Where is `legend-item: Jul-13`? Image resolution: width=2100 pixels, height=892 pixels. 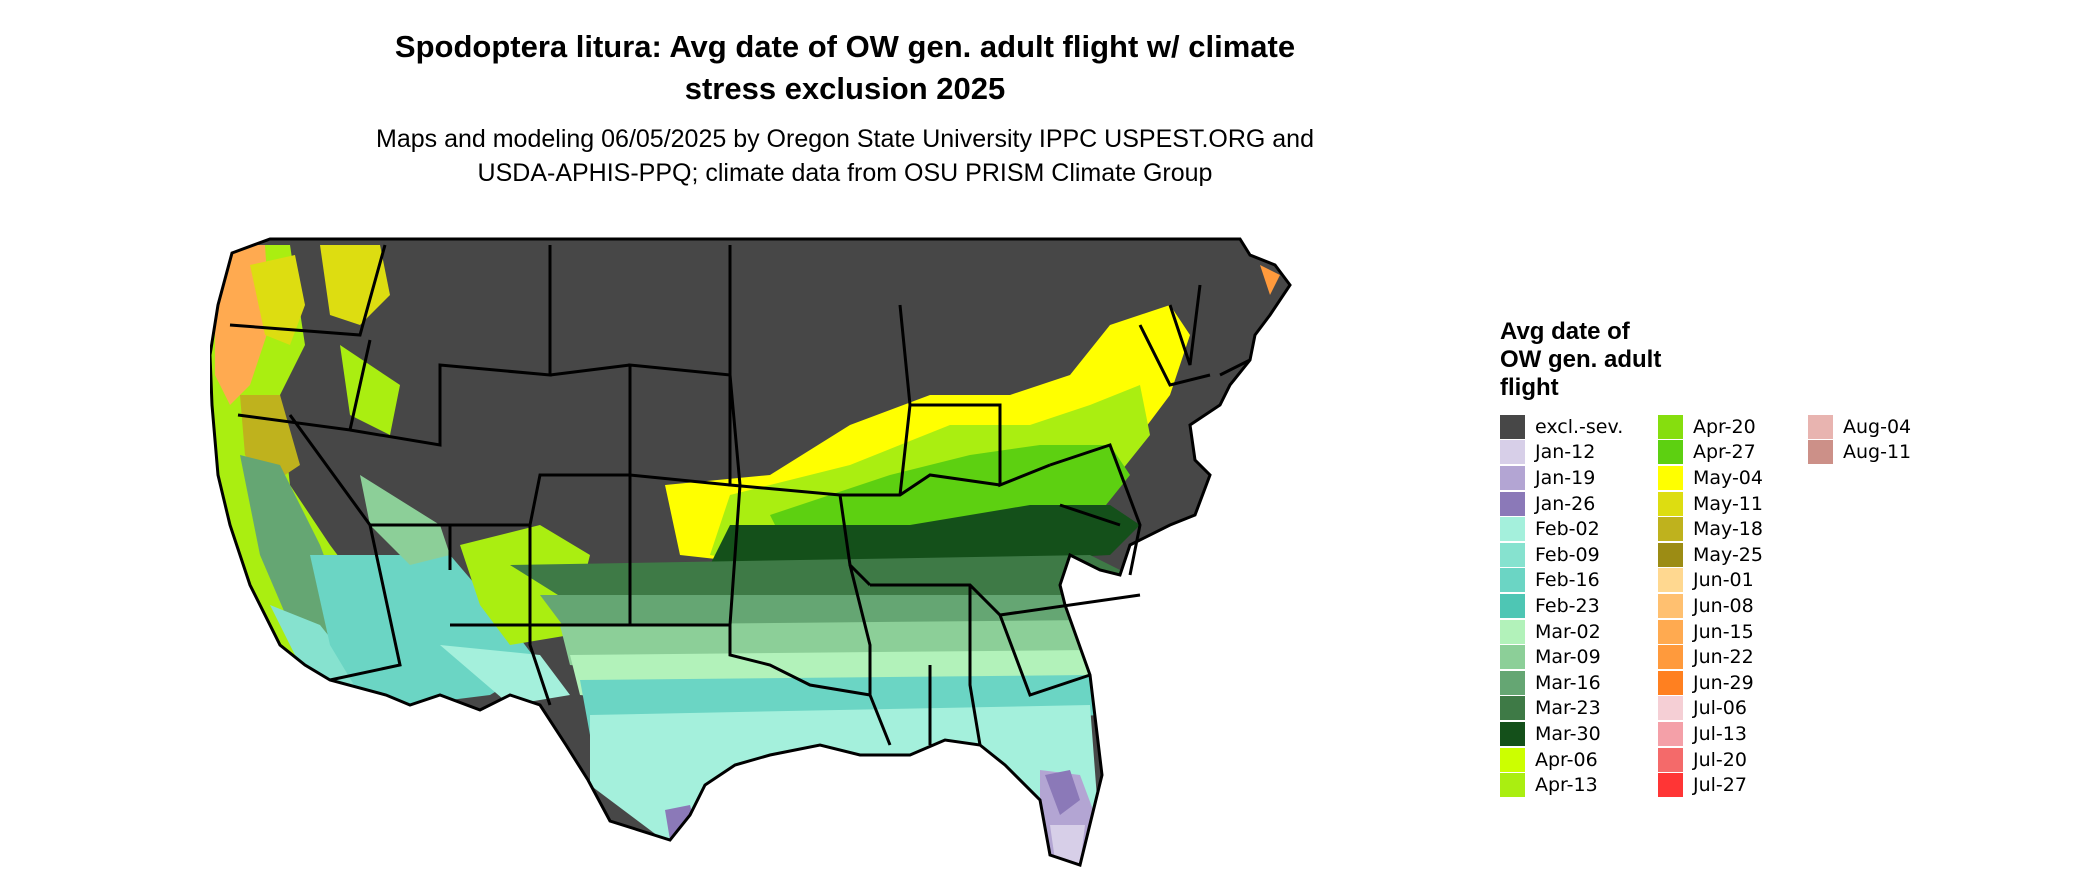 legend-item: Jul-13 is located at coordinates (1722, 734).